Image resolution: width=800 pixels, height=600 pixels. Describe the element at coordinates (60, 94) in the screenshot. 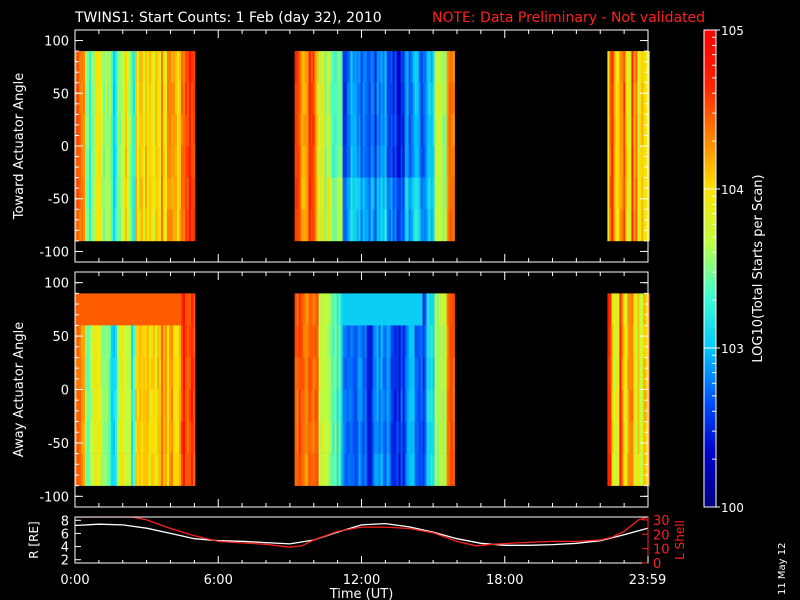

I see `y-tick-label: 50` at that location.